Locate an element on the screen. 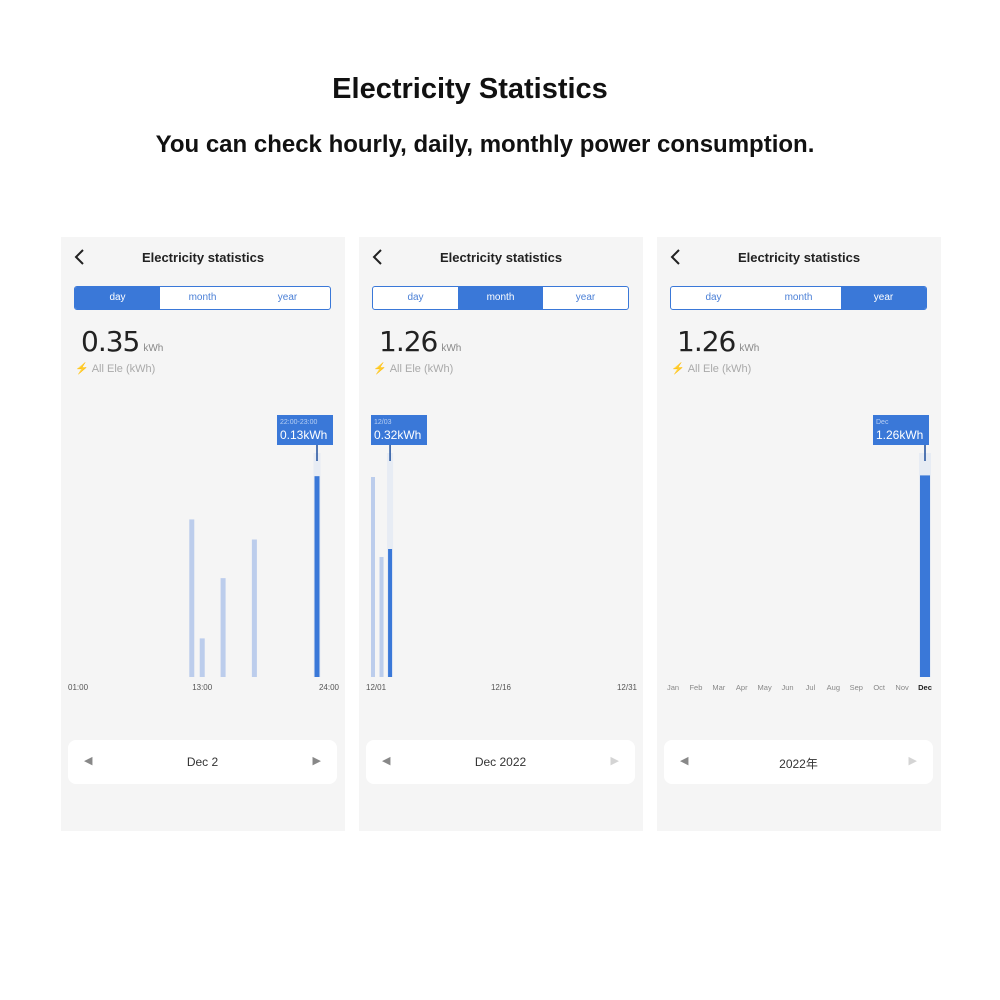 This screenshot has height=1000, width=1000. total-energy-value: 0.35 is located at coordinates (110, 341).